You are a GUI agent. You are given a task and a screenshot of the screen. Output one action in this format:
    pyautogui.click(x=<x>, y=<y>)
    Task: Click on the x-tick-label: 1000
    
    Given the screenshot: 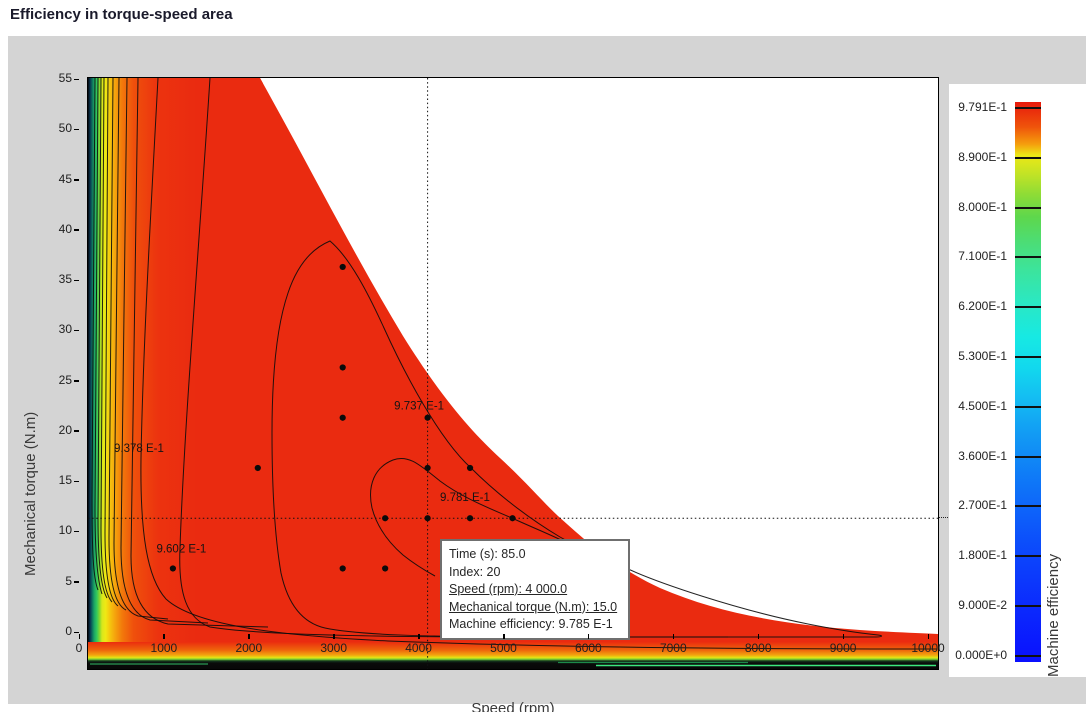 What is the action you would take?
    pyautogui.click(x=164, y=648)
    